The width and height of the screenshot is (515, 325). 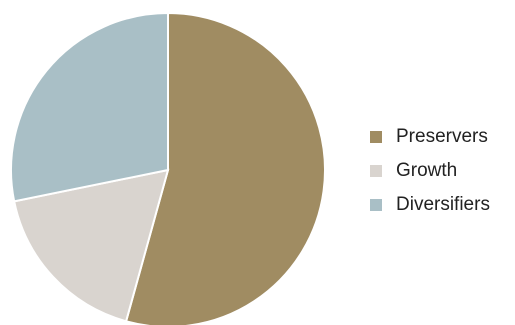 What do you see at coordinates (91, 245) in the screenshot?
I see `pie-slice-growth` at bounding box center [91, 245].